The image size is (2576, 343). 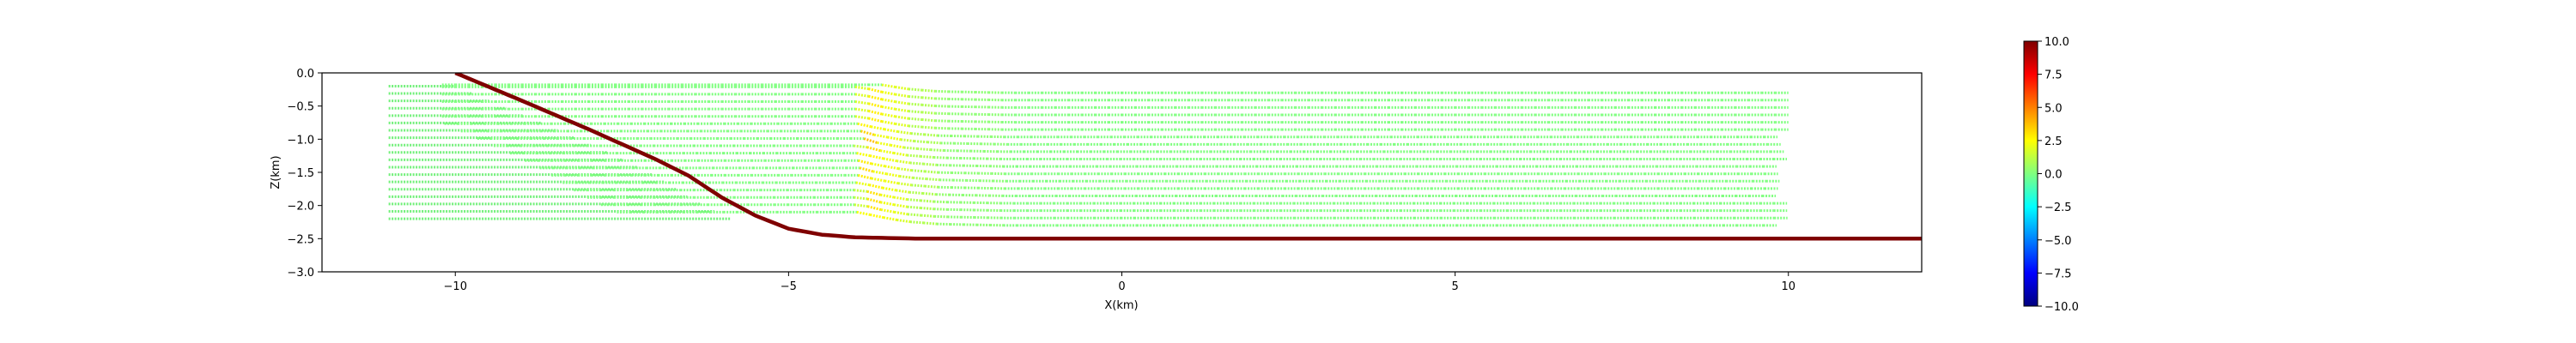 What do you see at coordinates (2053, 75) in the screenshot?
I see `colorbar-tick-label: 7.5` at bounding box center [2053, 75].